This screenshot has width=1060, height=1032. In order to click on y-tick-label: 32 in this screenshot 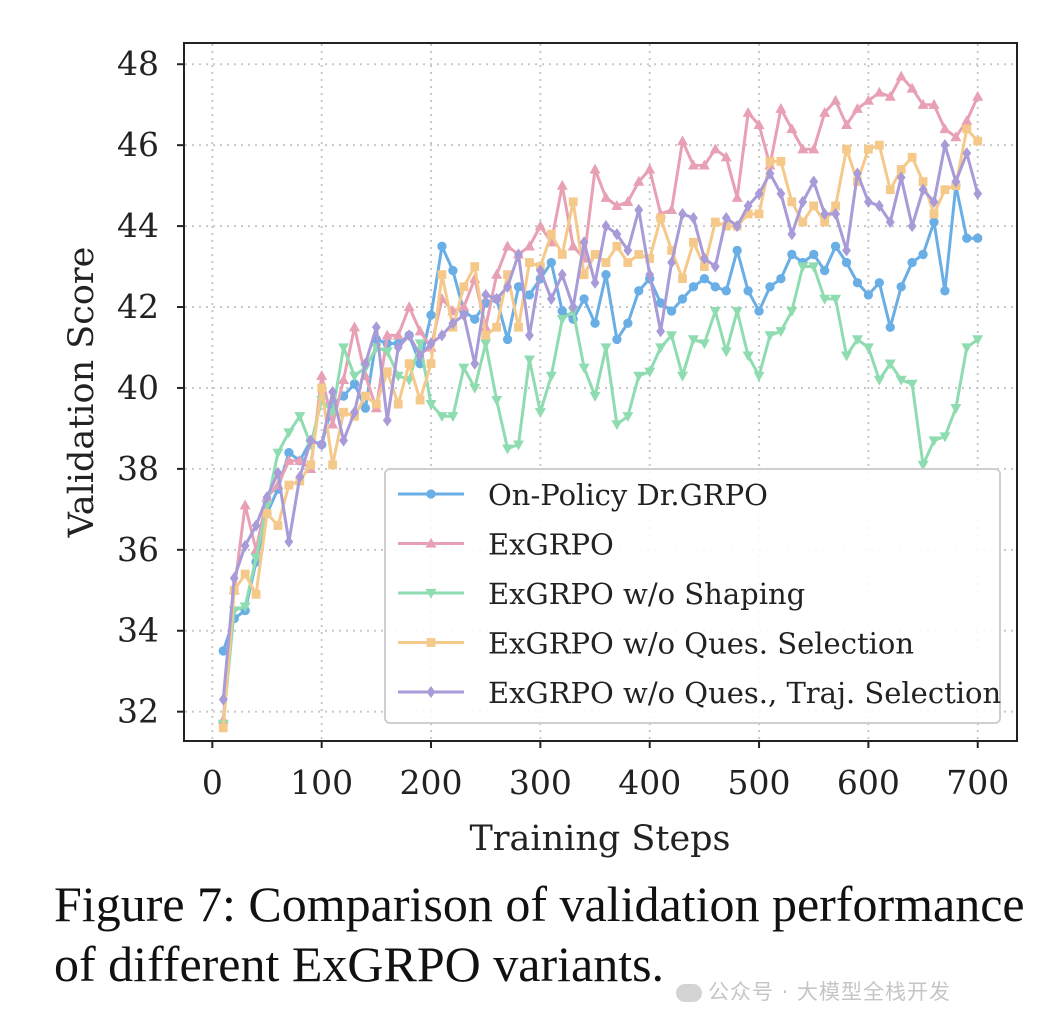, I will do `click(138, 711)`.